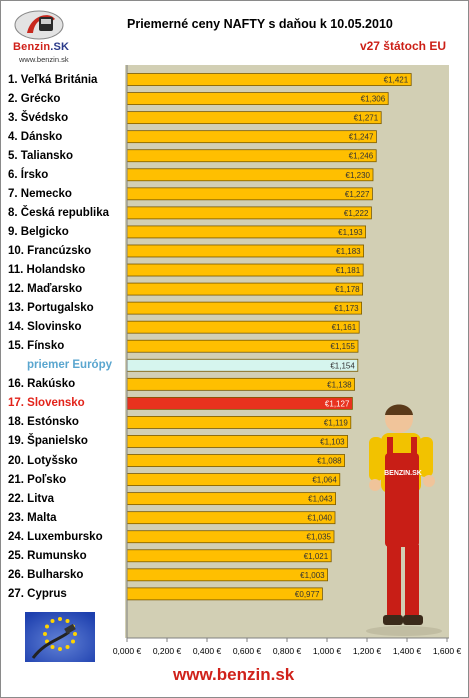  Describe the element at coordinates (40, 155) in the screenshot. I see `category-label-4: 5. Taliansko` at that location.